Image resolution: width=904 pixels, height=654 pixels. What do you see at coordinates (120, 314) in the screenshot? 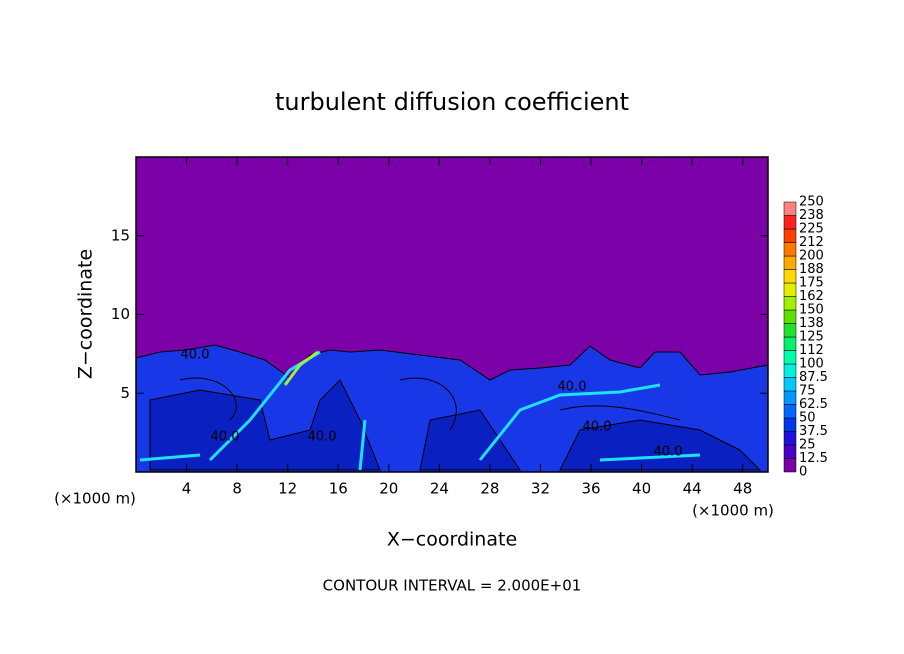
I see `y-tick-label: 10` at bounding box center [120, 314].